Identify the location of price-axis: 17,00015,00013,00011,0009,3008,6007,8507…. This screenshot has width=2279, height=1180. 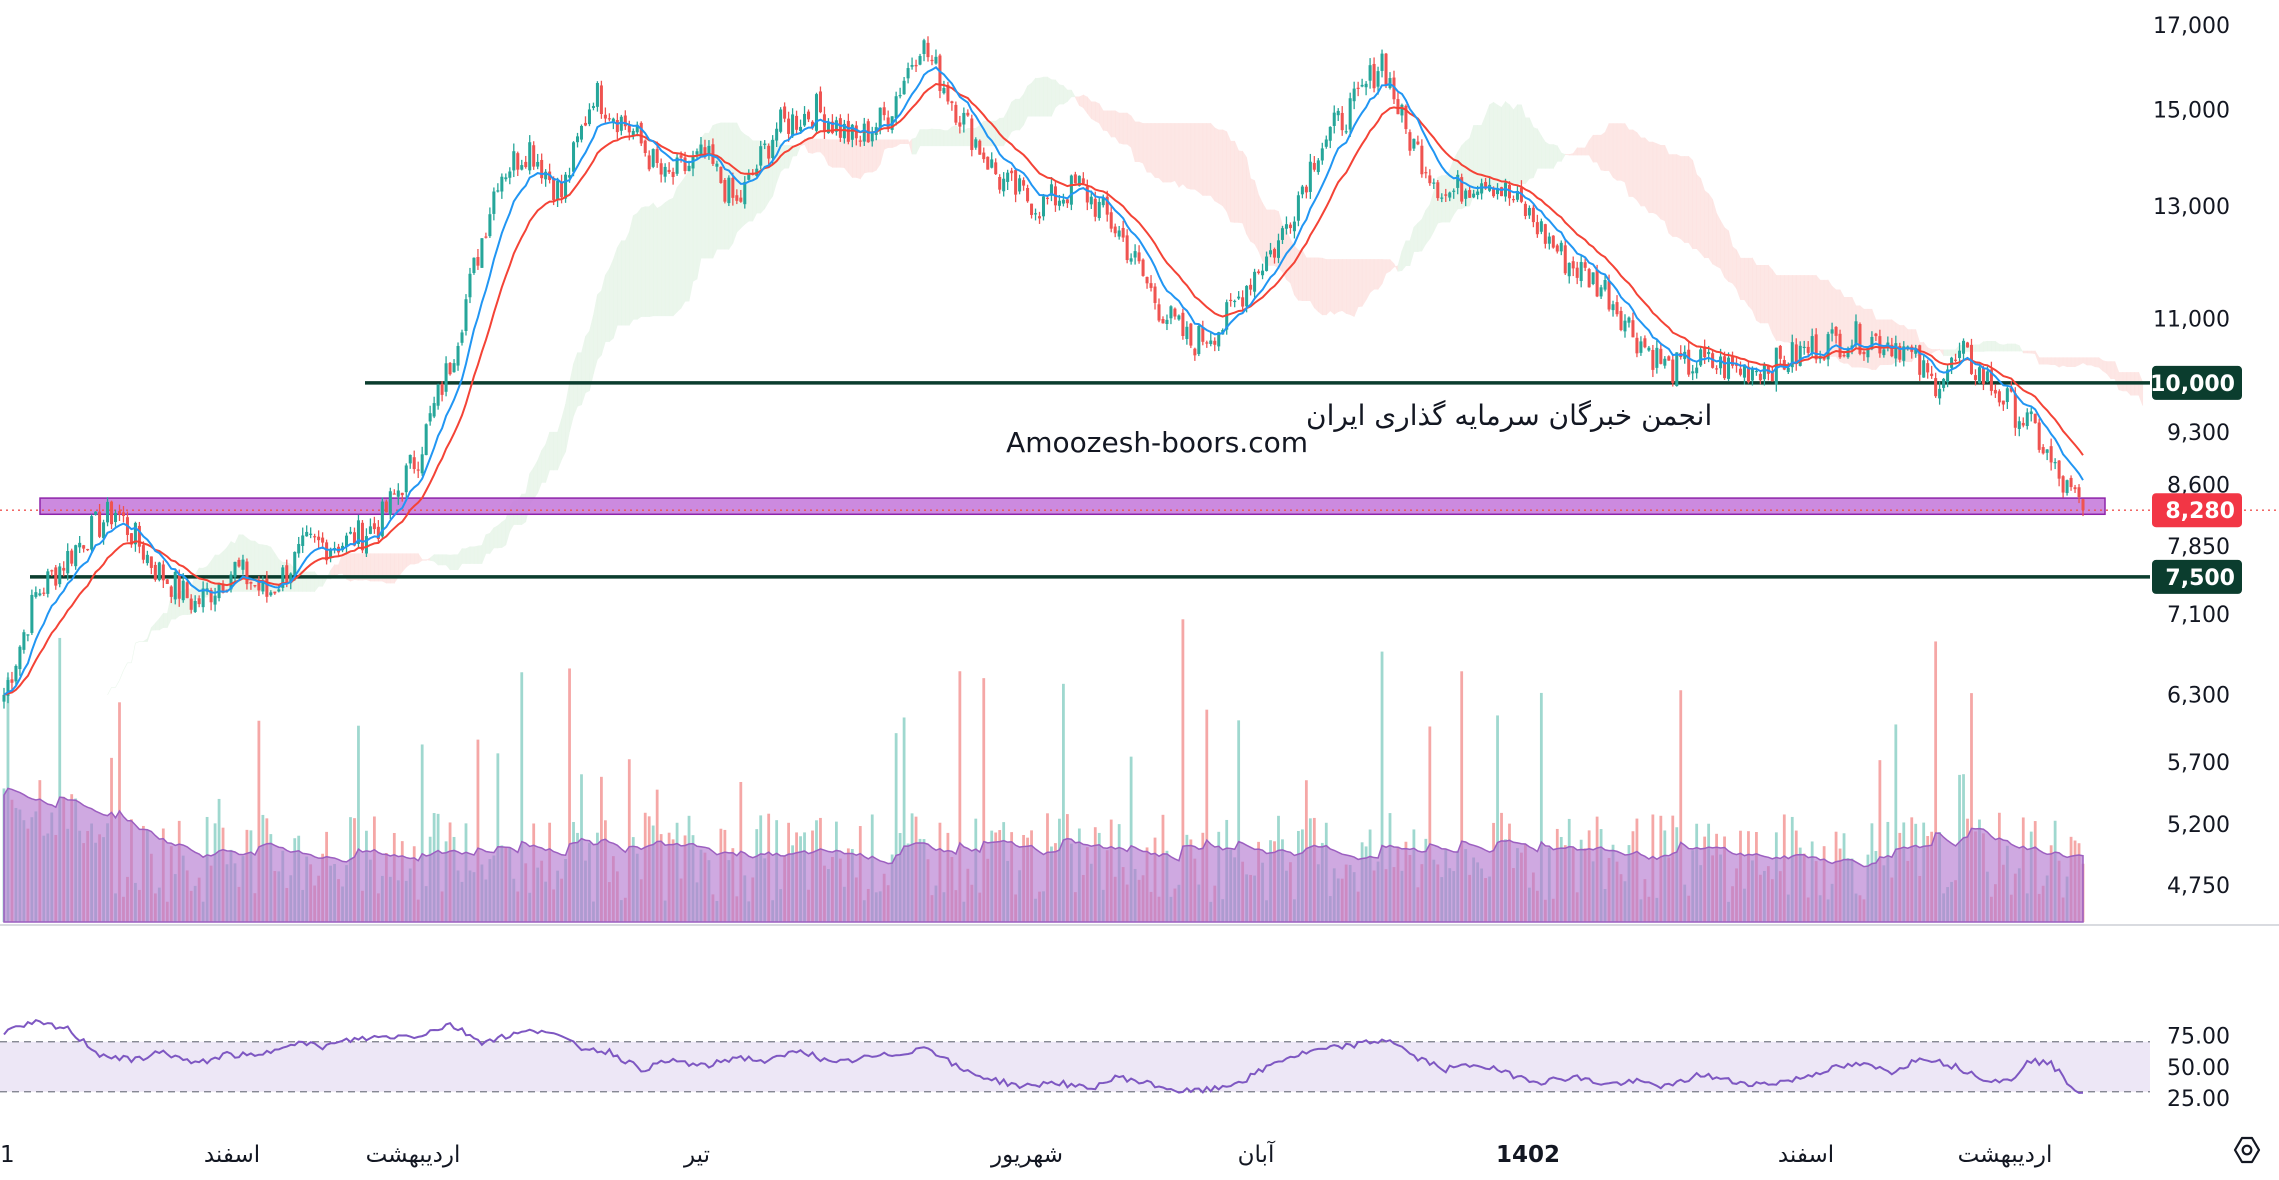
(2191, 456).